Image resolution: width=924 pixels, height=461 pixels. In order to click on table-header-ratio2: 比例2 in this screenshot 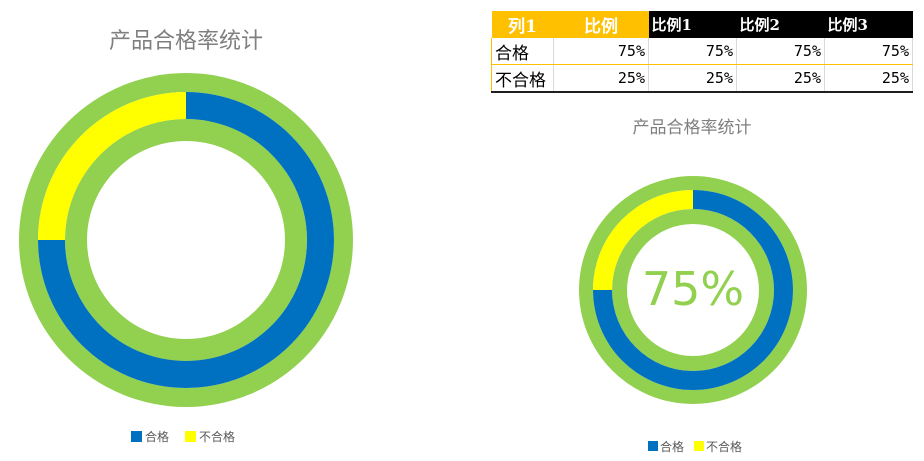, I will do `click(780, 24)`.